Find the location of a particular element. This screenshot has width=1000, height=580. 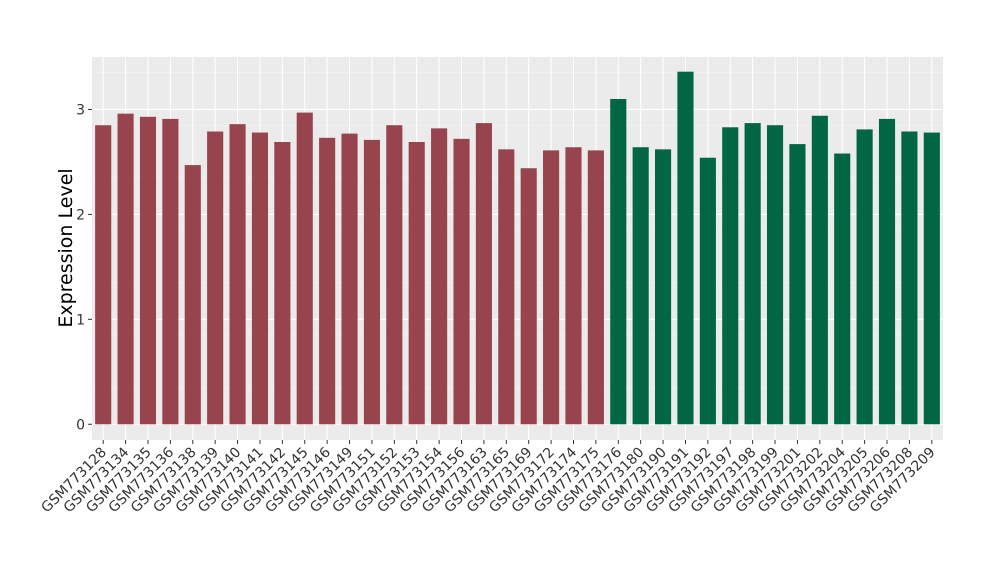

bar-GSM773163 is located at coordinates (483, 274).